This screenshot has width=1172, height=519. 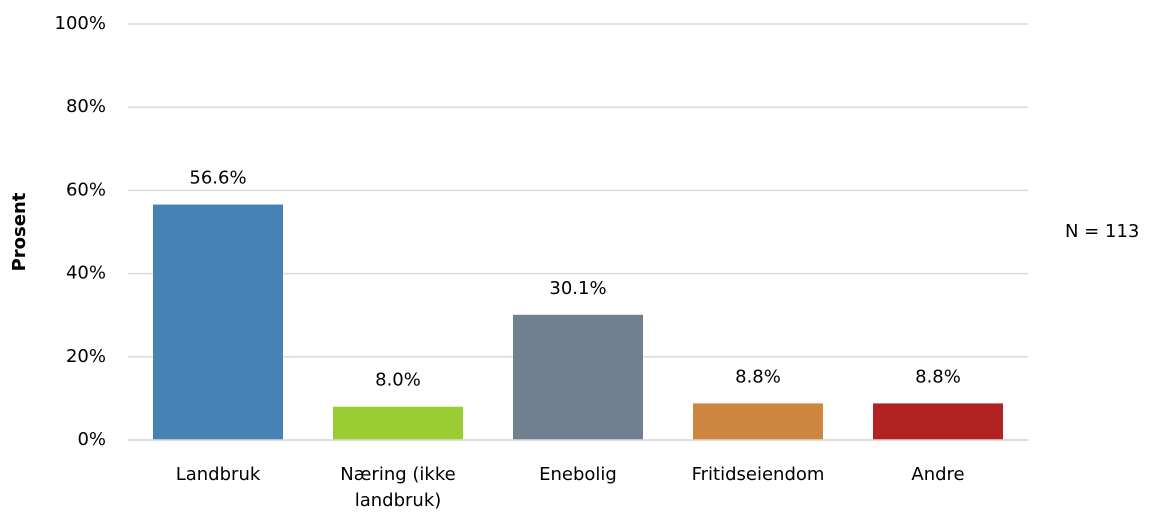 I want to click on x-tick-label: Enebolig, so click(x=578, y=474).